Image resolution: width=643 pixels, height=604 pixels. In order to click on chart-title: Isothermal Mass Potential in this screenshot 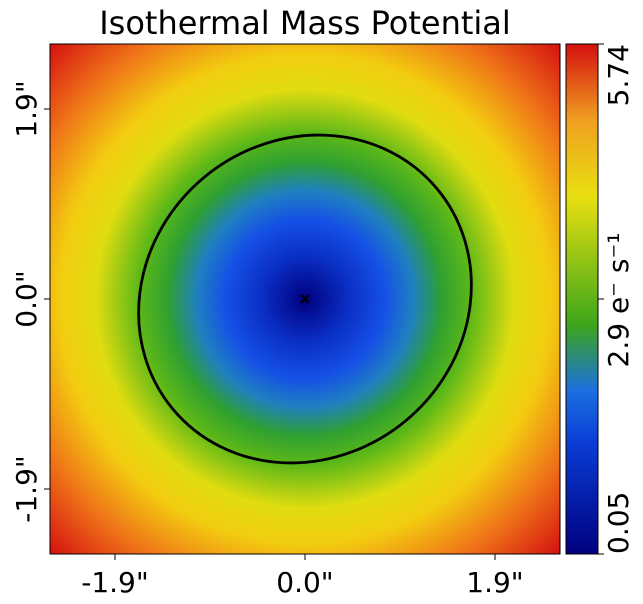, I will do `click(305, 23)`.